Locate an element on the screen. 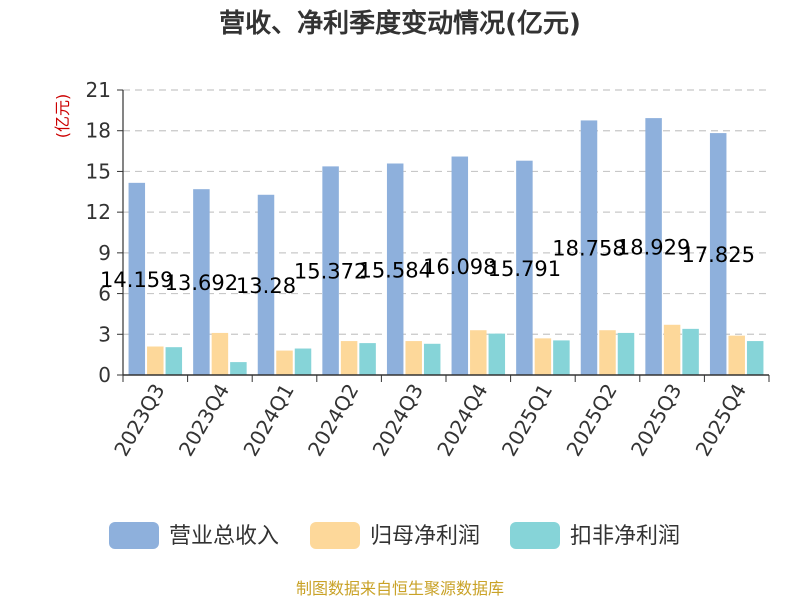 This screenshot has width=800, height=600. y-tick-label: 15 is located at coordinates (98, 171).